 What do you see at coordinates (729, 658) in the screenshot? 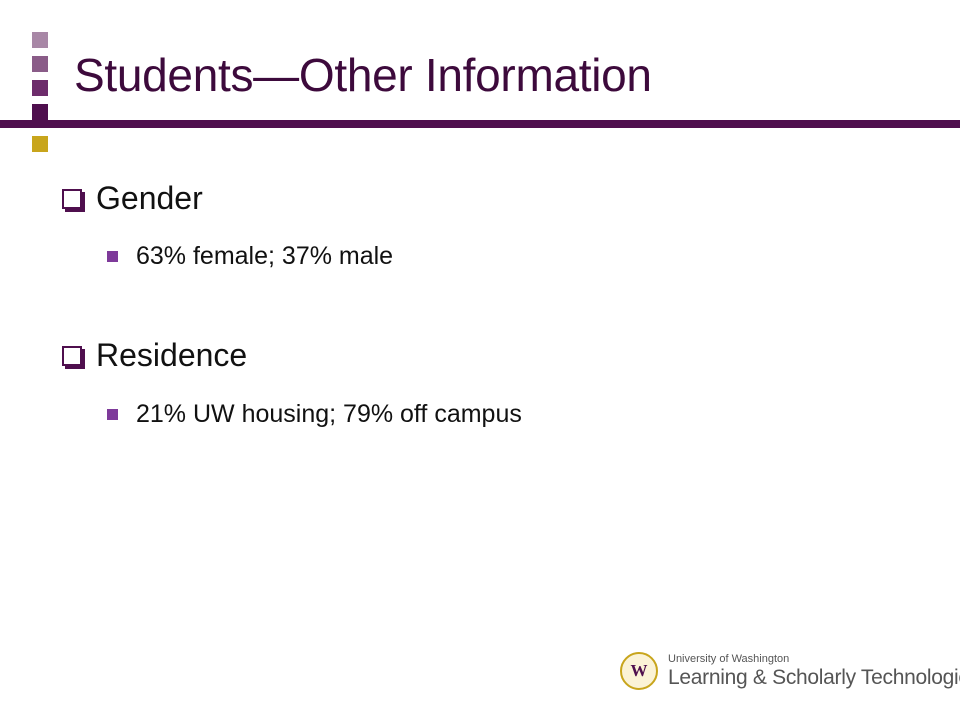
I see `logo-university-text: University of Washington` at bounding box center [729, 658].